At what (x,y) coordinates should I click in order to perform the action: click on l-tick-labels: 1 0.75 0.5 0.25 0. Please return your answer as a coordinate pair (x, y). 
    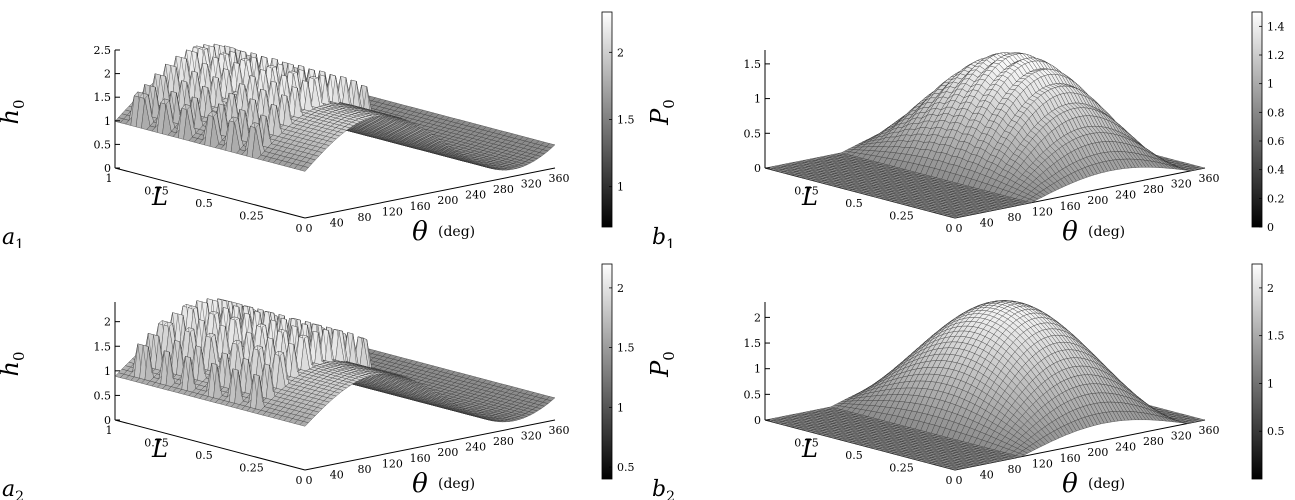
    Looking at the image, I should click on (204, 455).